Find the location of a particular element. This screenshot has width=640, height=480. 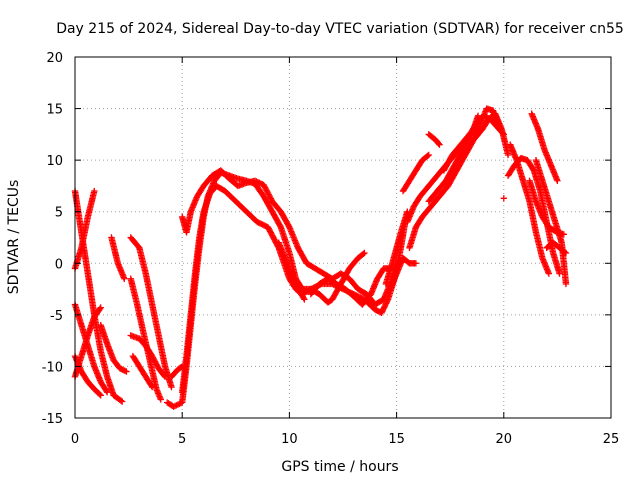

series-track-g is located at coordinates (118, 258).